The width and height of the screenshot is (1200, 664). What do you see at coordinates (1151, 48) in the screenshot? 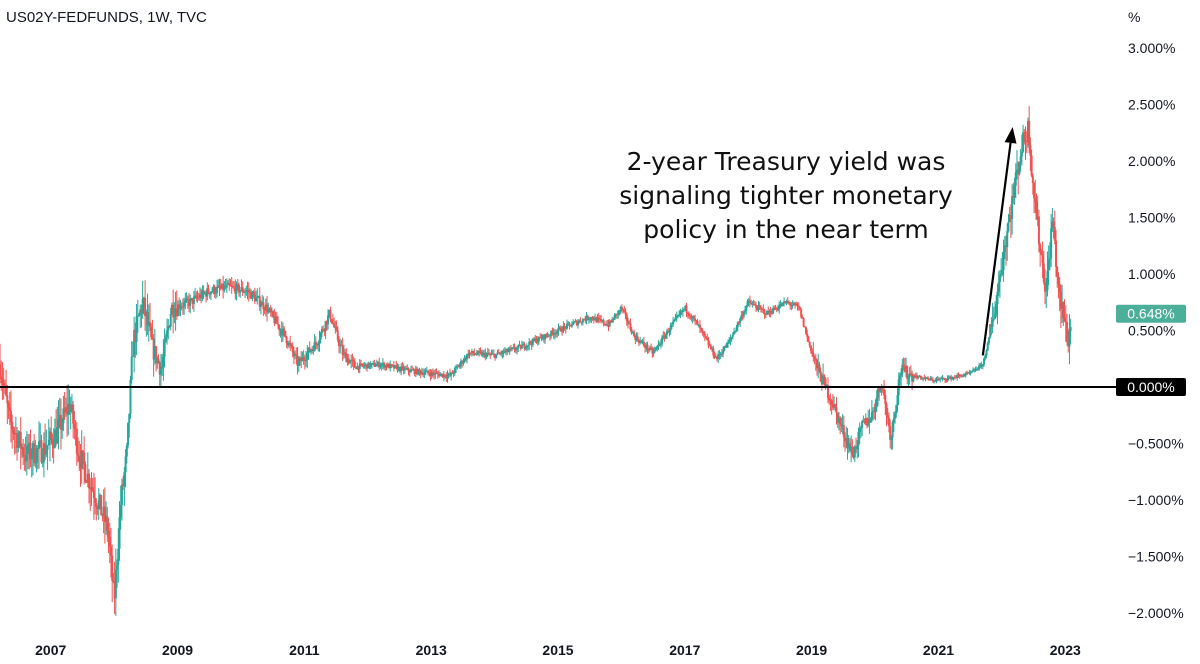
I see `y-tick-label: 3.000%` at bounding box center [1151, 48].